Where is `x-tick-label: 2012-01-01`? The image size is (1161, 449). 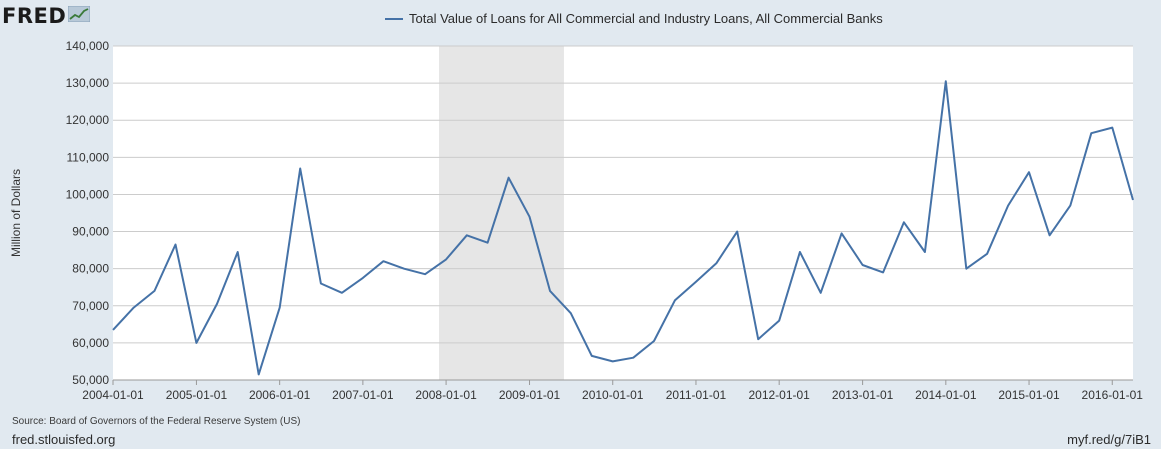 x-tick-label: 2012-01-01 is located at coordinates (779, 395).